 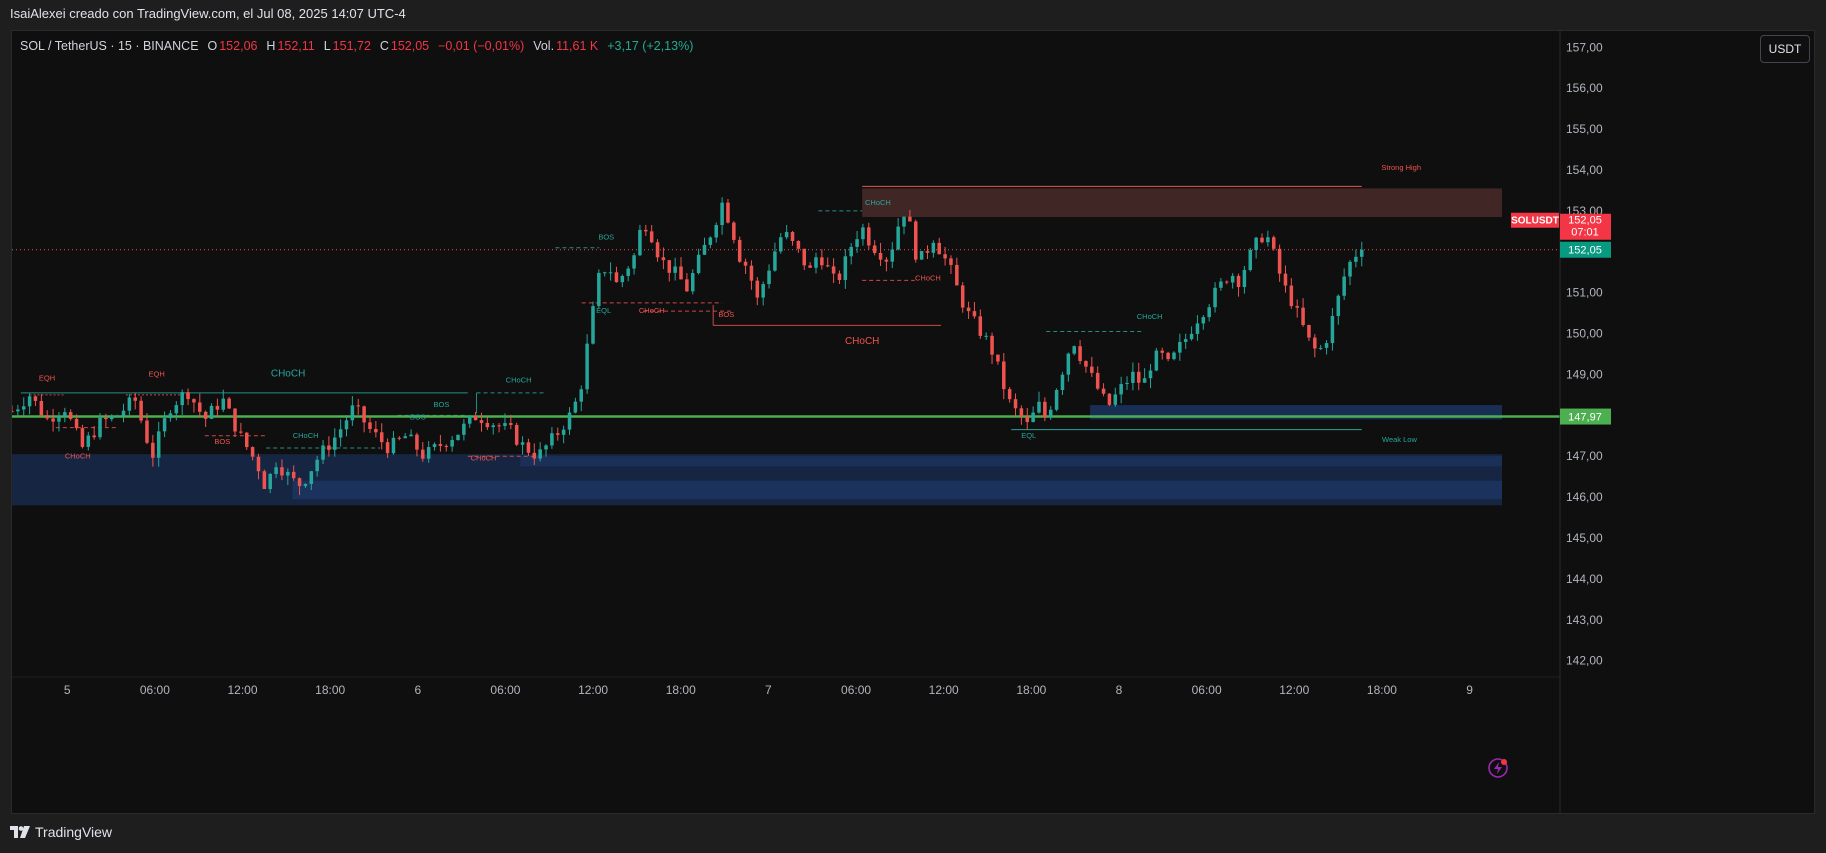 I want to click on currency-button: USDT, so click(x=1785, y=49).